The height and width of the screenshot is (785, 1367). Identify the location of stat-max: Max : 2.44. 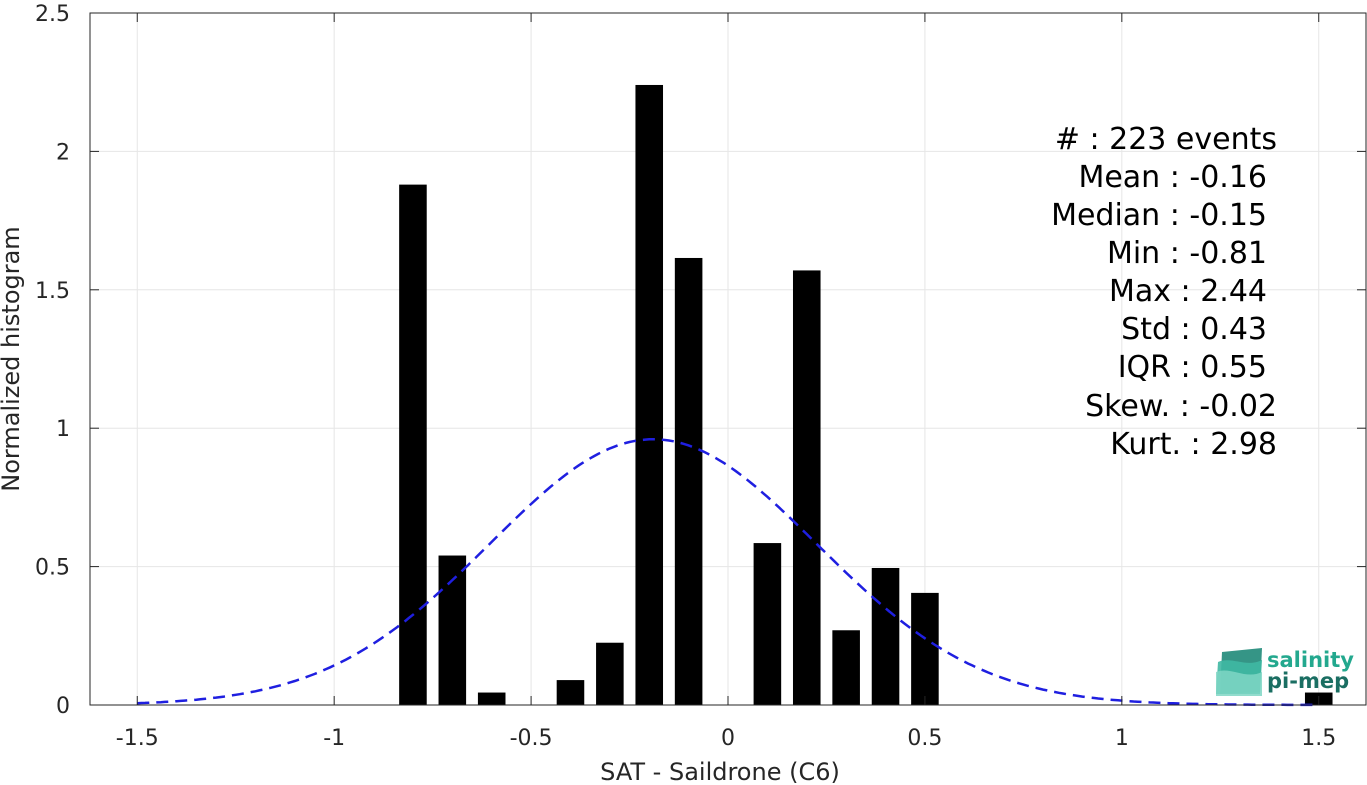
(1188, 291).